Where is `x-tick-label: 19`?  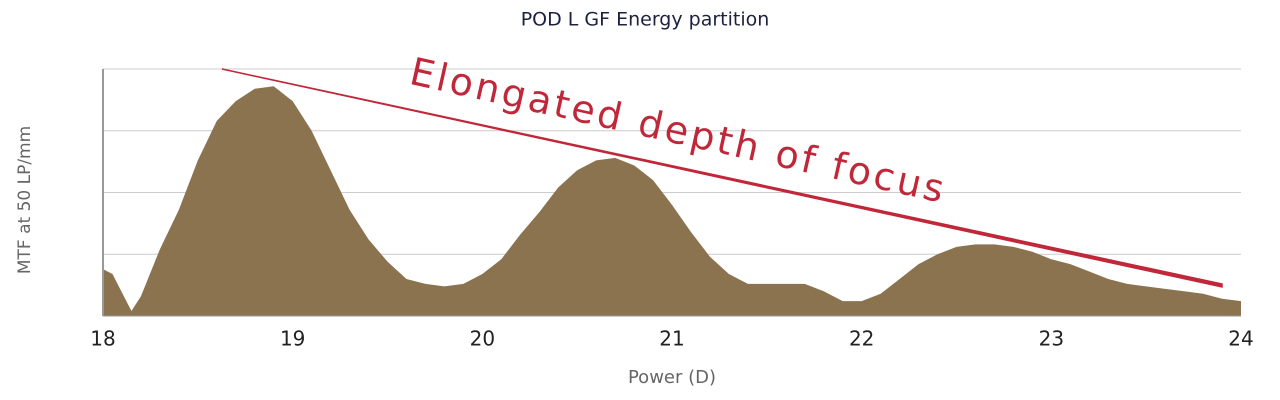
x-tick-label: 19 is located at coordinates (292, 339).